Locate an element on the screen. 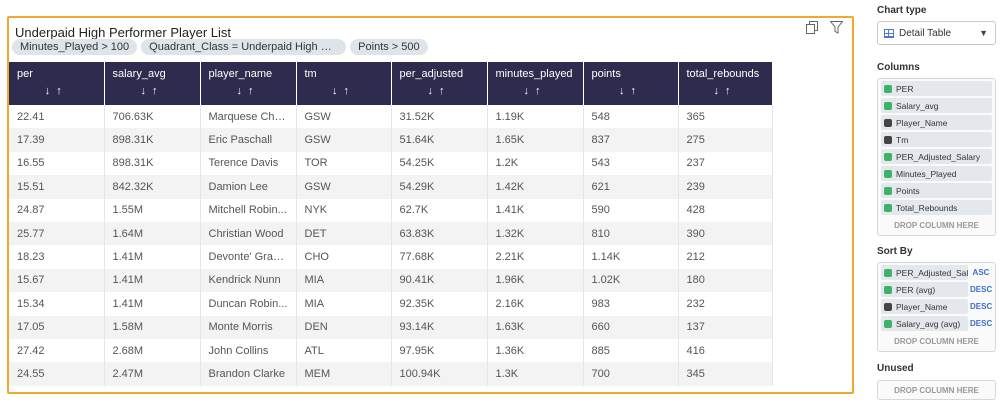 This screenshot has height=405, width=1000. column-header-tm: tm ↓↑ is located at coordinates (344, 83).